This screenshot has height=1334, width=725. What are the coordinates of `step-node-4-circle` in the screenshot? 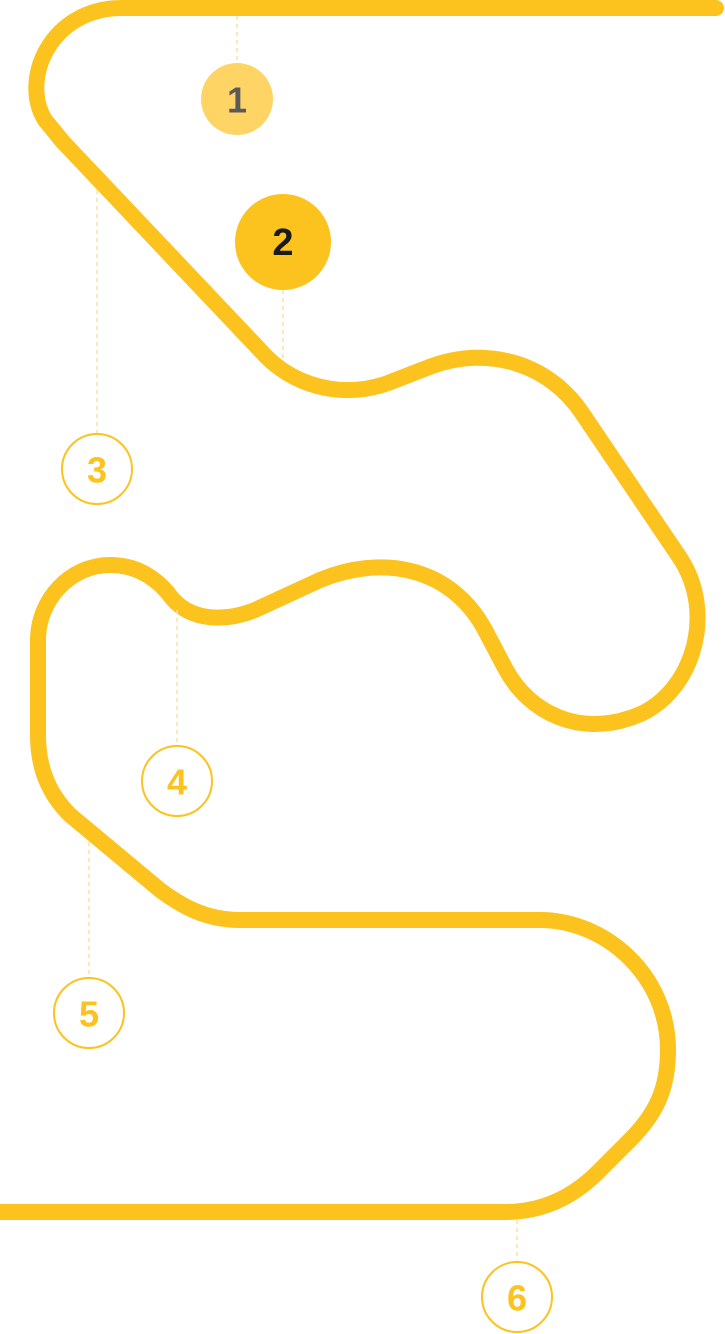 It's located at (177, 781).